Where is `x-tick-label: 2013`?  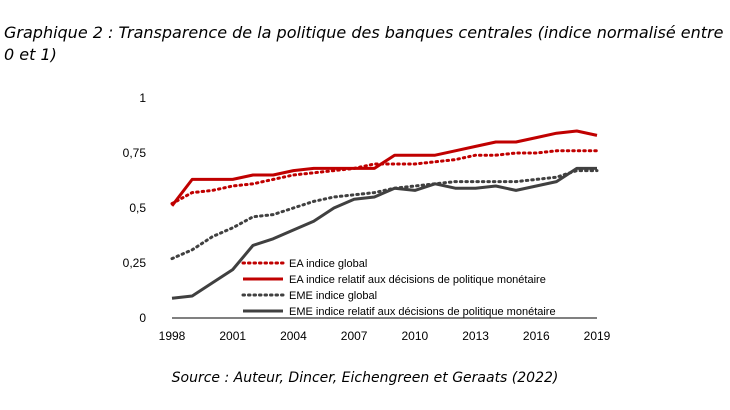
x-tick-label: 2013 is located at coordinates (475, 336).